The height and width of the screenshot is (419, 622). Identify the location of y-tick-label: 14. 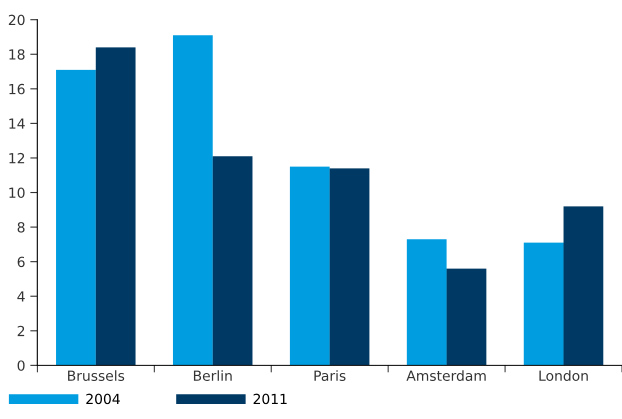
(17, 123).